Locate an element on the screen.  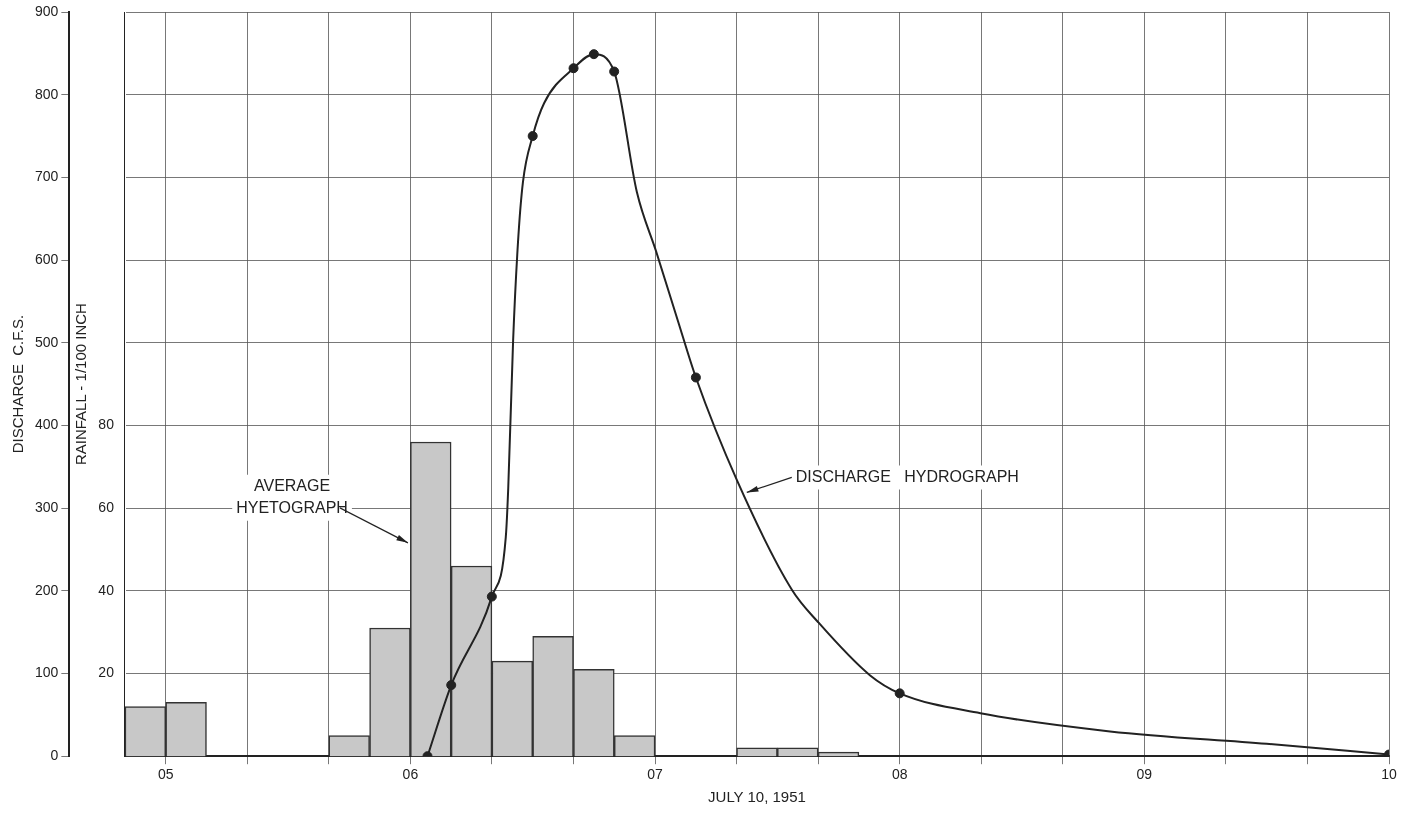
annotation: DISCHARGE HYDROGRAPH is located at coordinates (907, 476).